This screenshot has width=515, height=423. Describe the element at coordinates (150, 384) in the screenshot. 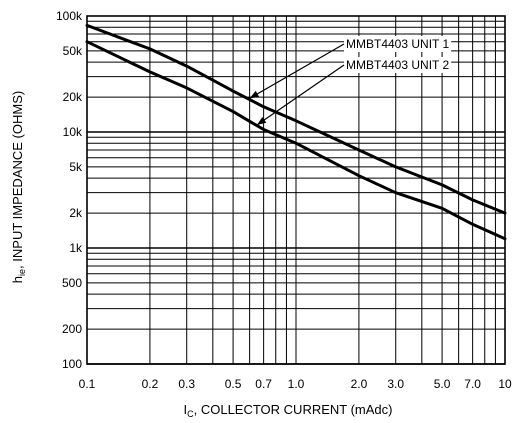

I see `x-tick-label: 0.2` at that location.